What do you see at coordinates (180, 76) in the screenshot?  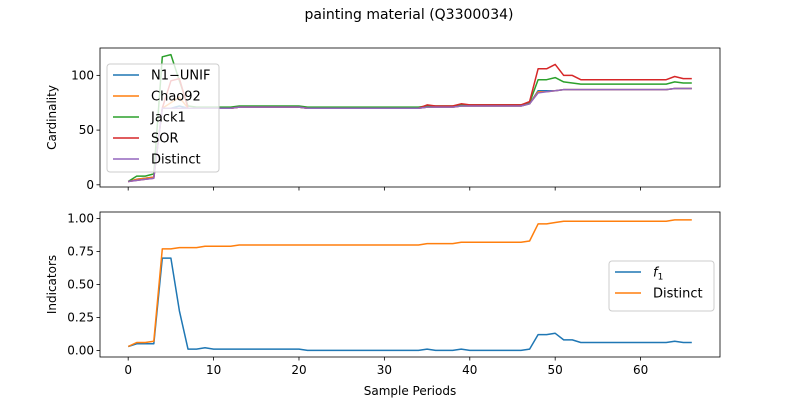 I see `legend-label: N1−UNIF` at bounding box center [180, 76].